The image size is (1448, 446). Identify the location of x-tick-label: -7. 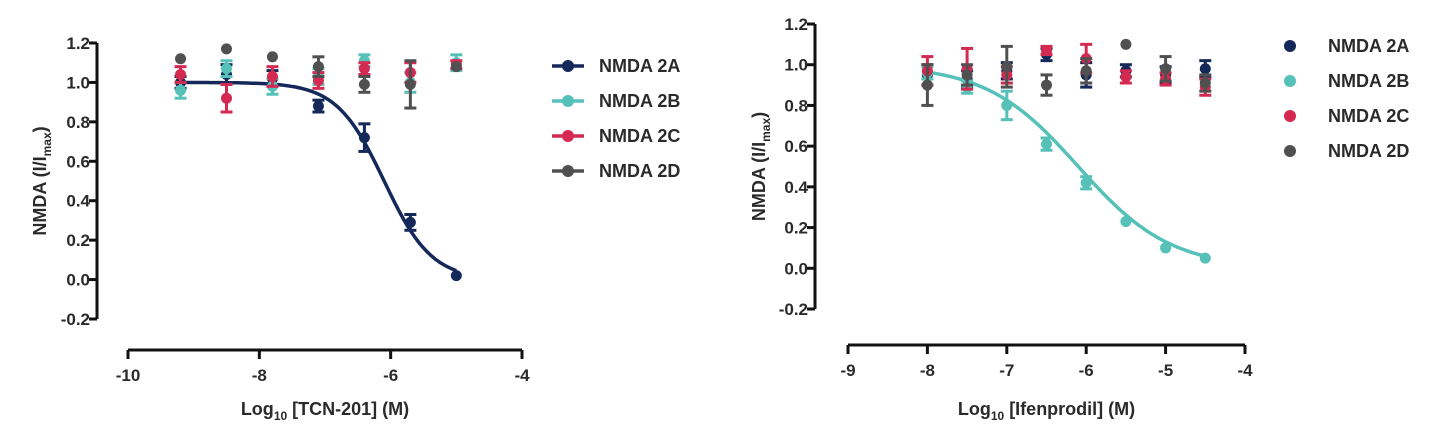
(1006, 370).